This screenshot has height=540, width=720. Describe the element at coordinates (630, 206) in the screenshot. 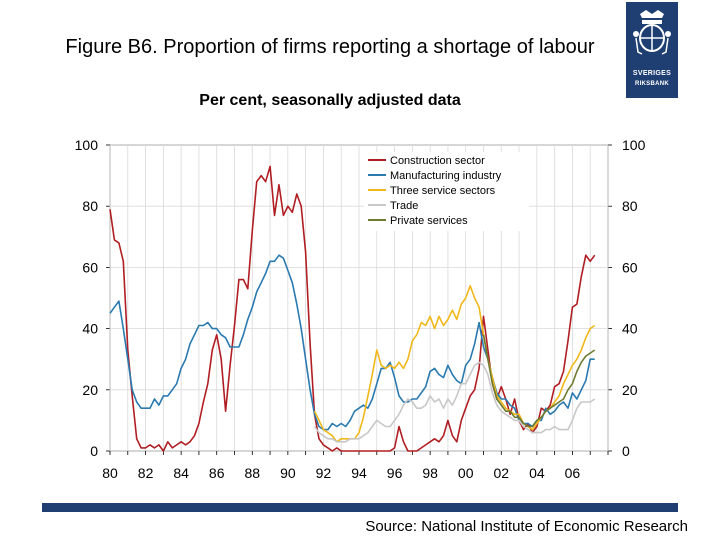

I see `y-tick-label-right: 80` at that location.